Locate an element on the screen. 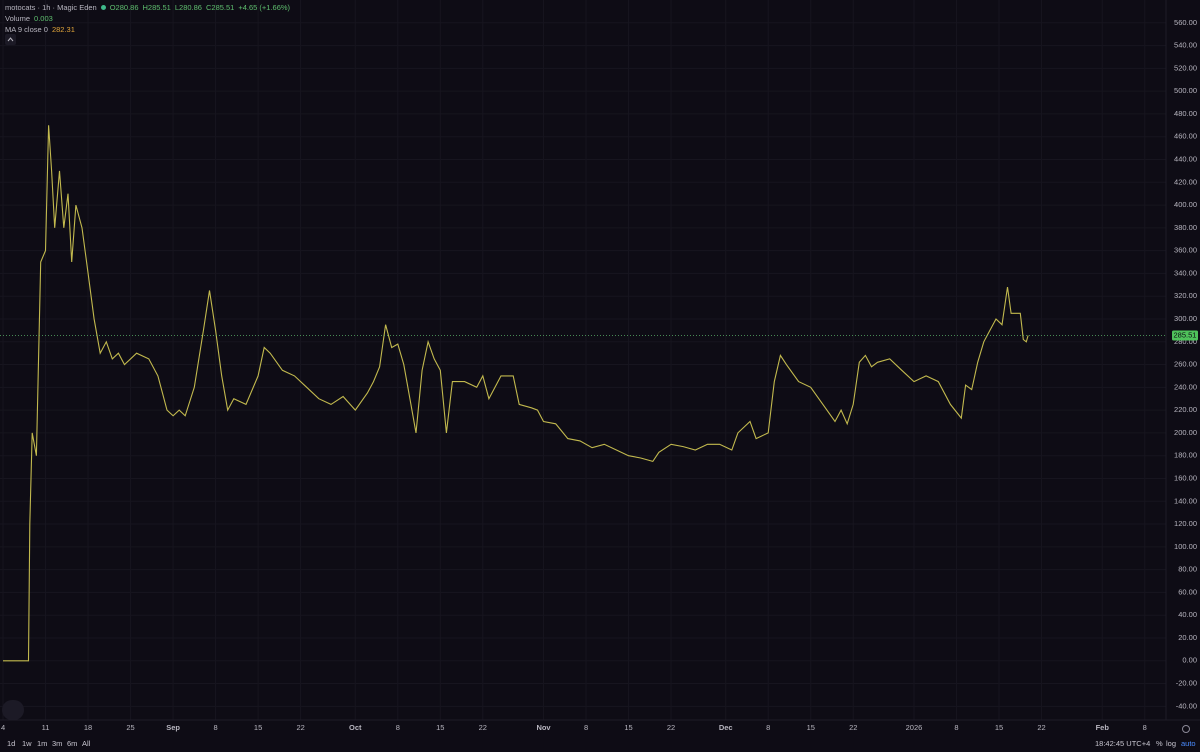  y-tick-label: 340.00 is located at coordinates (1185, 272).